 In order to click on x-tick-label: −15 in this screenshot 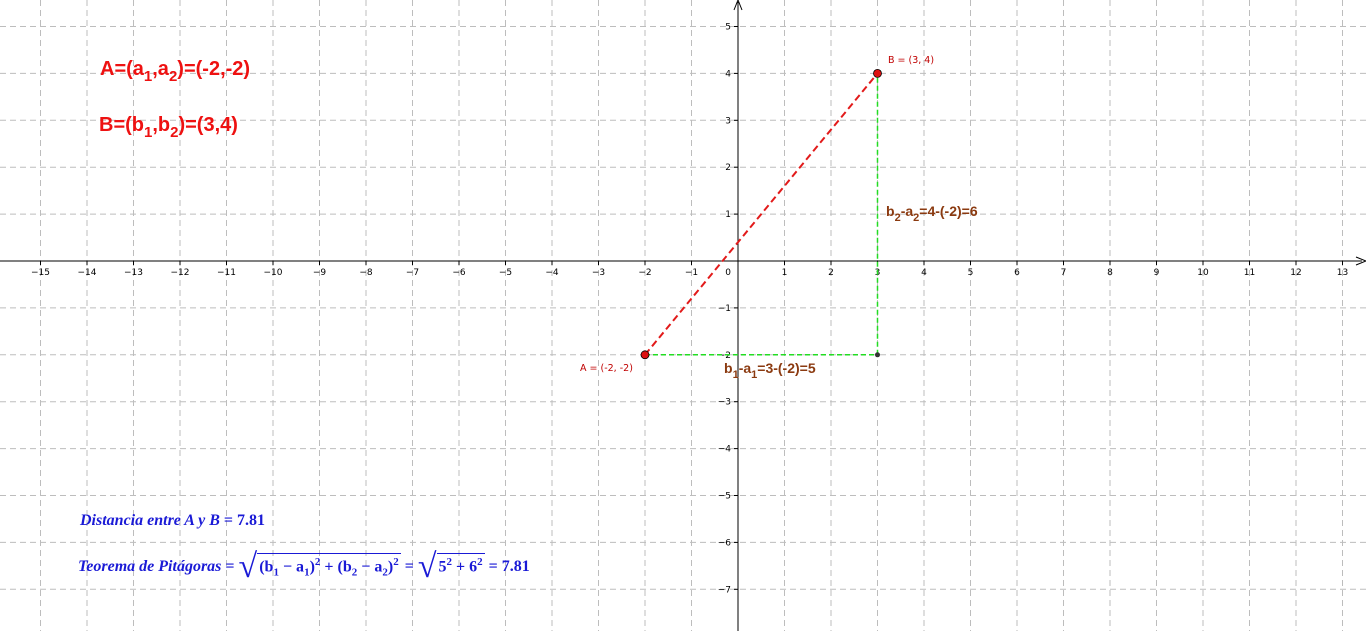, I will do `click(40, 273)`.